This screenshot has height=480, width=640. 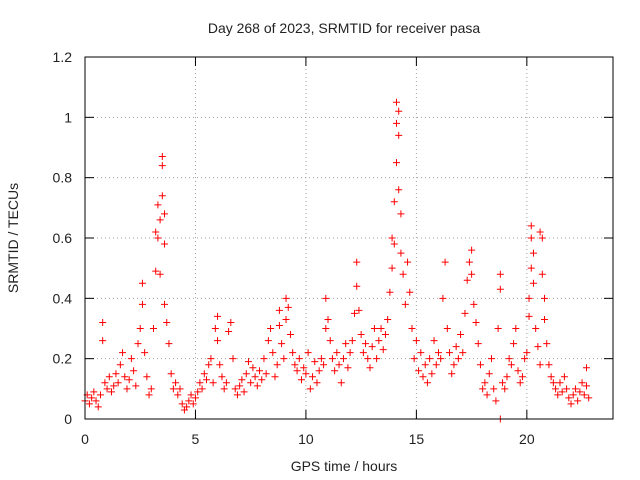 What do you see at coordinates (417, 439) in the screenshot?
I see `x-tick-label: 15` at bounding box center [417, 439].